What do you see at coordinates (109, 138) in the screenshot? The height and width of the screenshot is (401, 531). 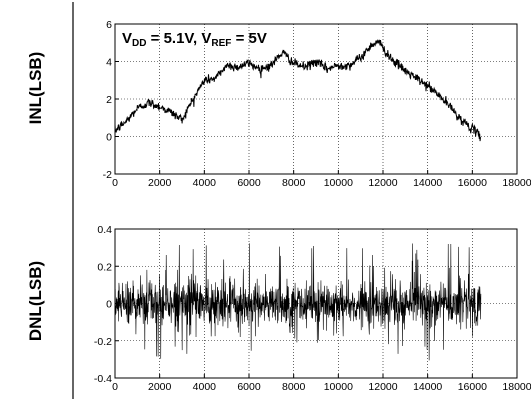 I see `inl-y-tick-label: 0` at bounding box center [109, 138].